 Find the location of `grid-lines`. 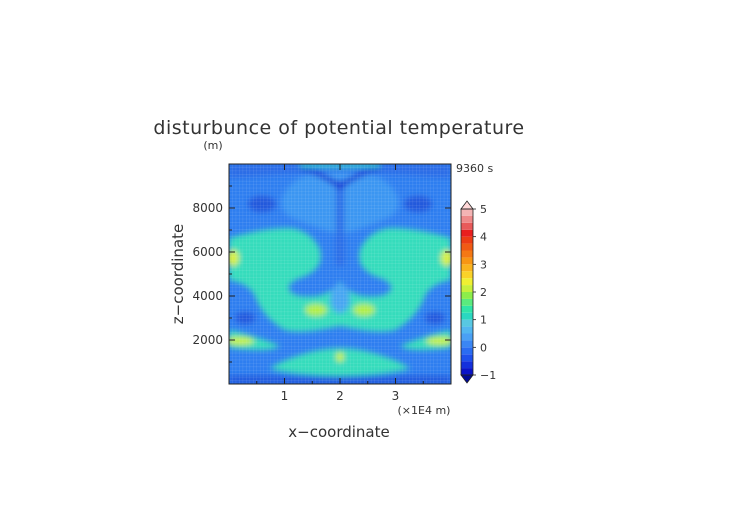

grid-lines is located at coordinates (340, 274).